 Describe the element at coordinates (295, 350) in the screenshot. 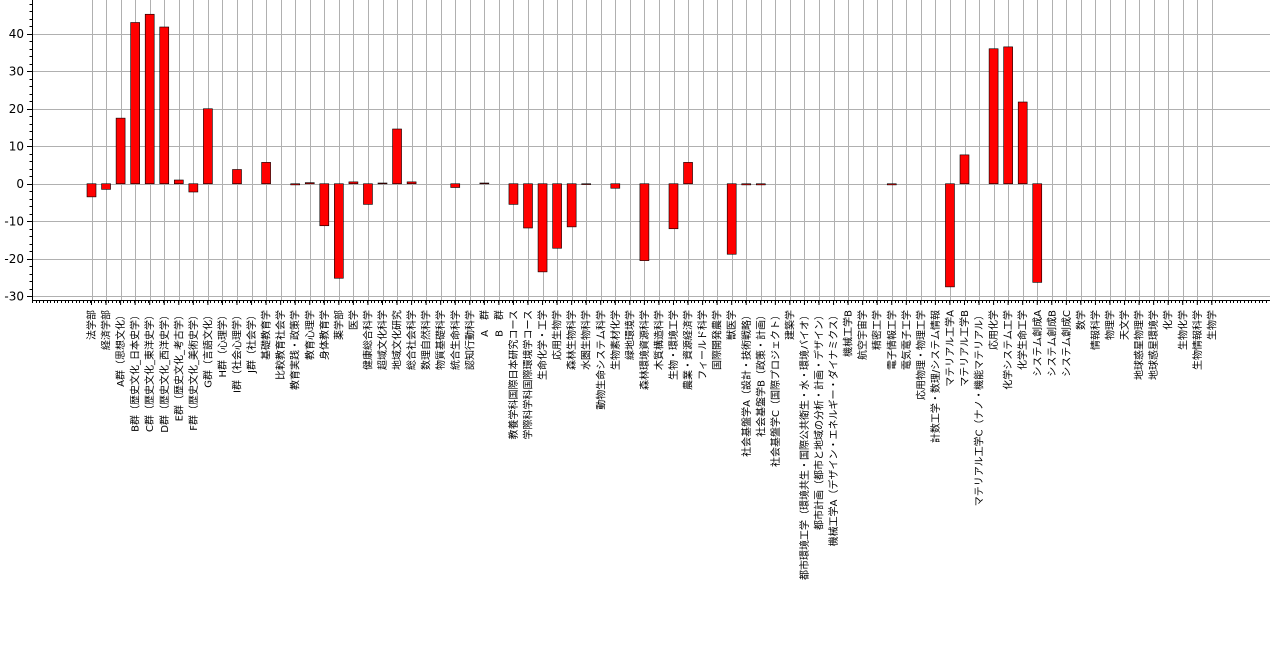

I see `x-tick-label: 教育実践・政策学` at that location.